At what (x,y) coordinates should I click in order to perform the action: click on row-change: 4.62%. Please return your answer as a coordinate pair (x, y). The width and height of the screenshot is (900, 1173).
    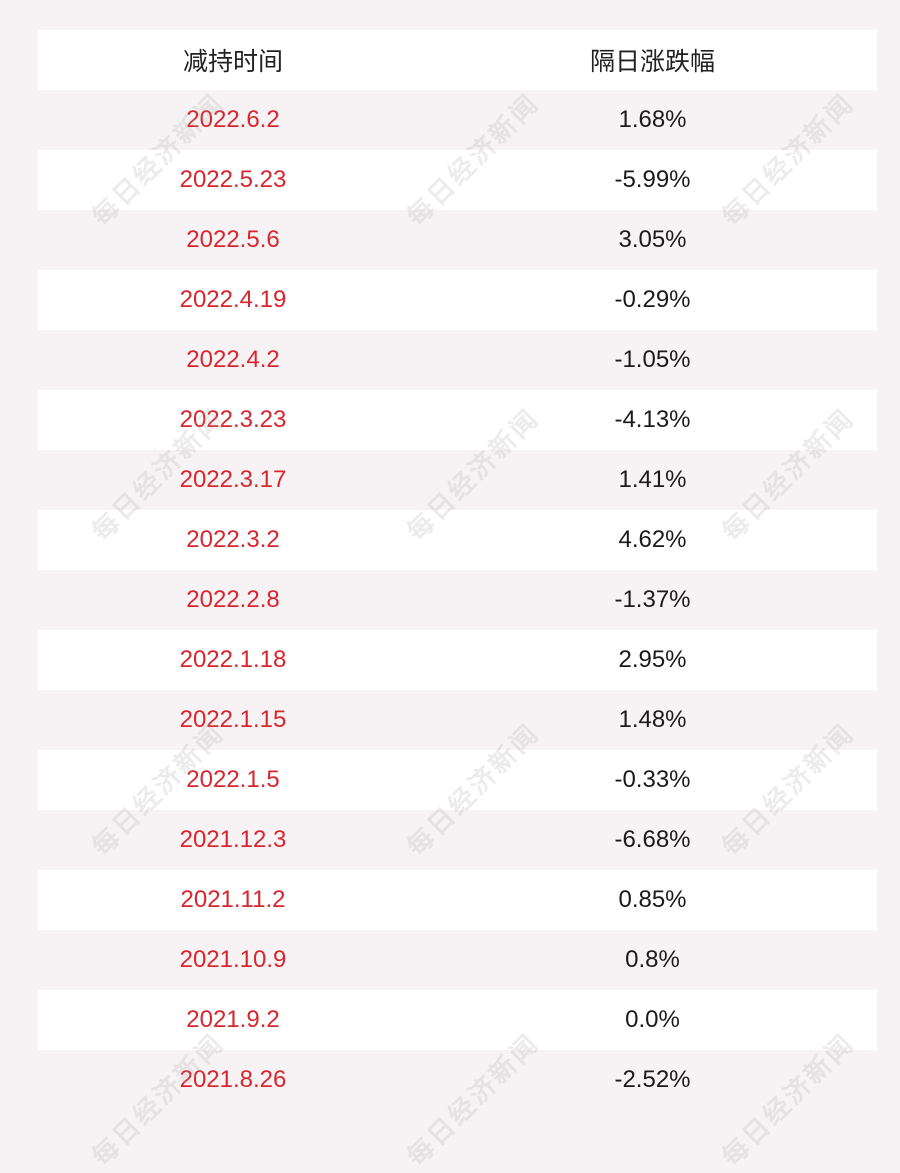
    Looking at the image, I should click on (652, 539).